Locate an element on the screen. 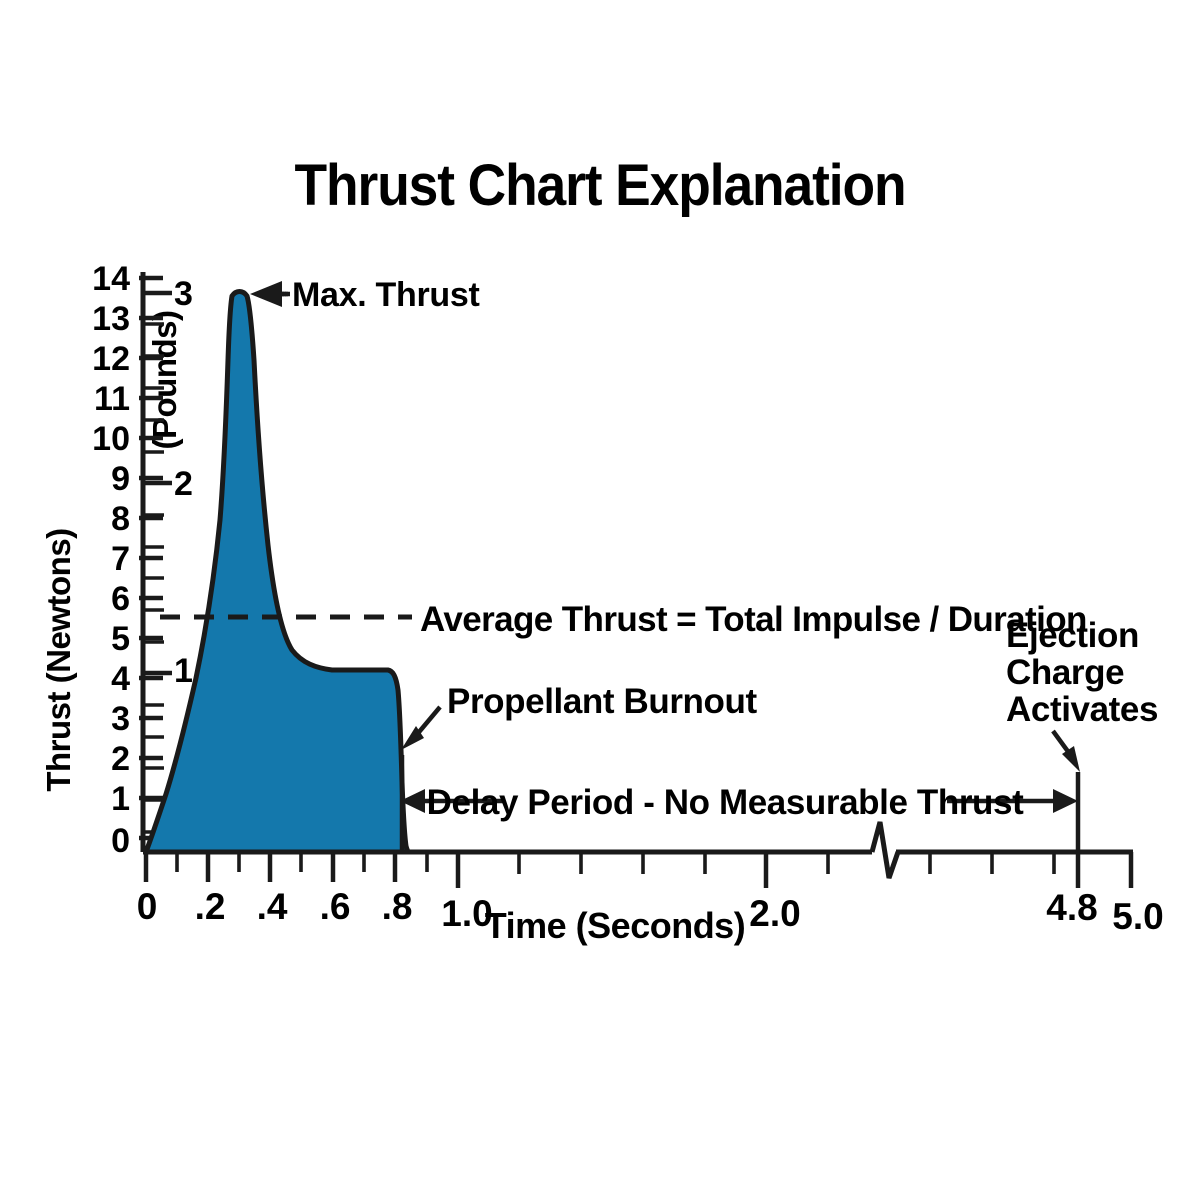 This screenshot has width=1200, height=1200. y-right-tick-label-2: 2 is located at coordinates (183, 484).